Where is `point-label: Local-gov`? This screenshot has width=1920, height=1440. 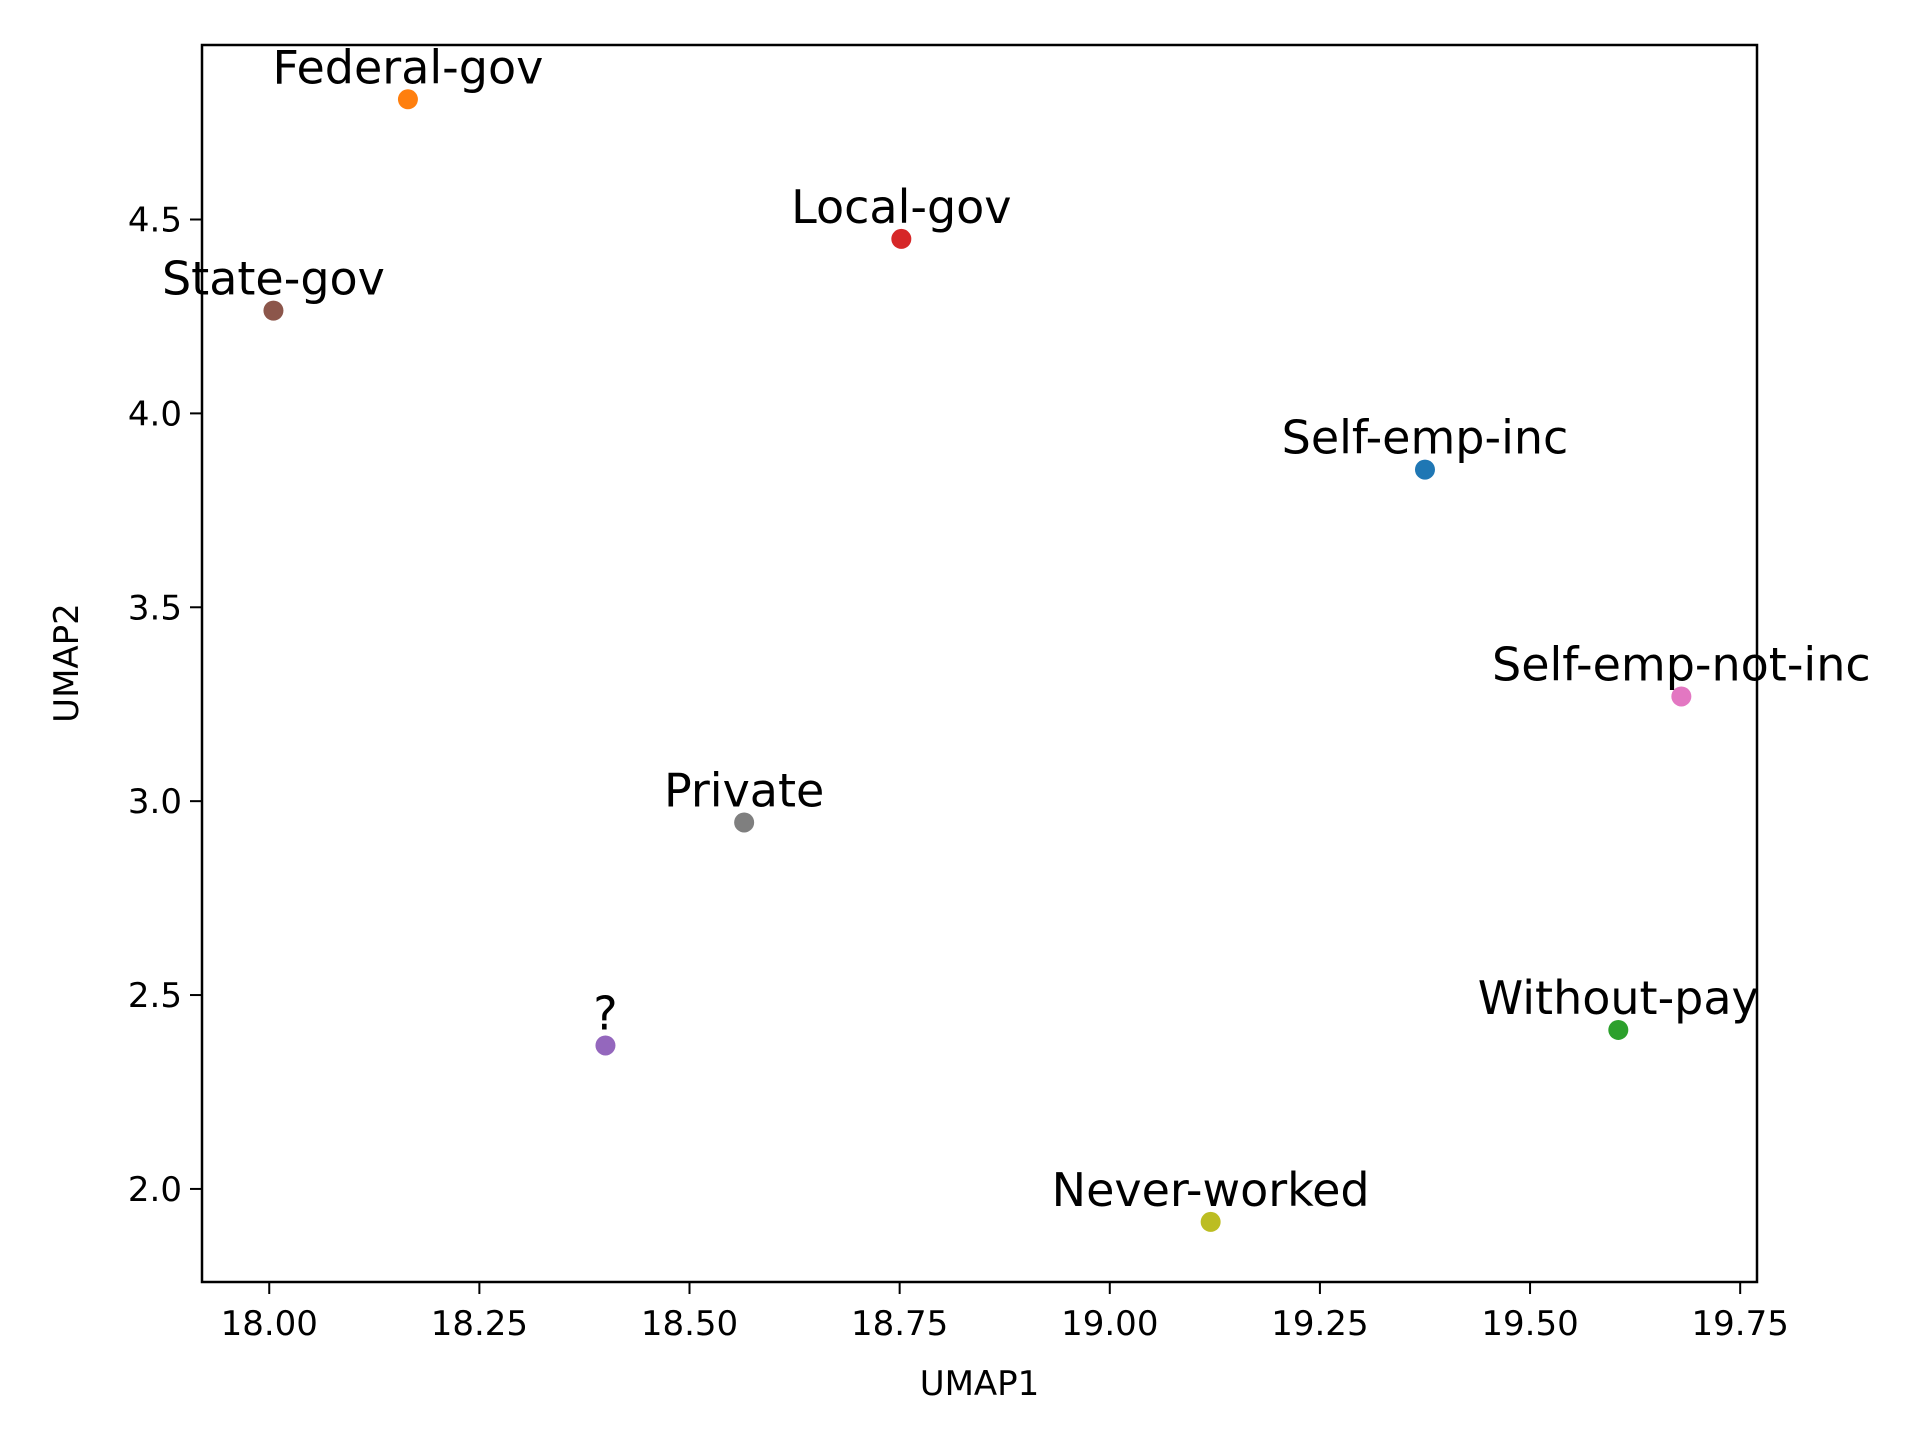 point-label: Local-gov is located at coordinates (901, 207).